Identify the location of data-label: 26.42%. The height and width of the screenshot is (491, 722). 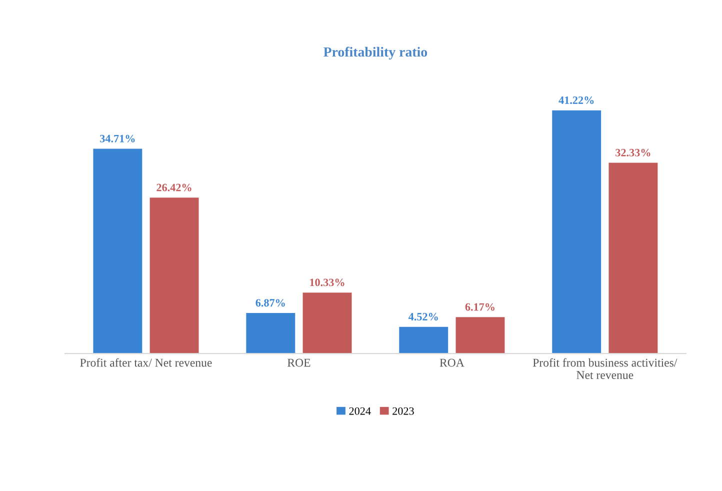
(174, 188).